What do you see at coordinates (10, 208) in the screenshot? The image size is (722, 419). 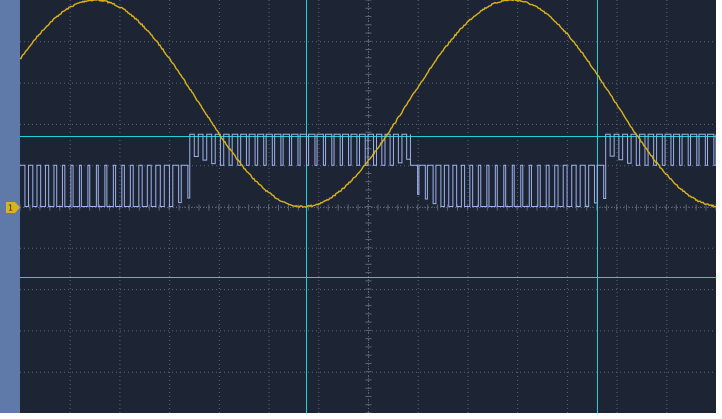 I see `ch1-marker-label: 1` at bounding box center [10, 208].